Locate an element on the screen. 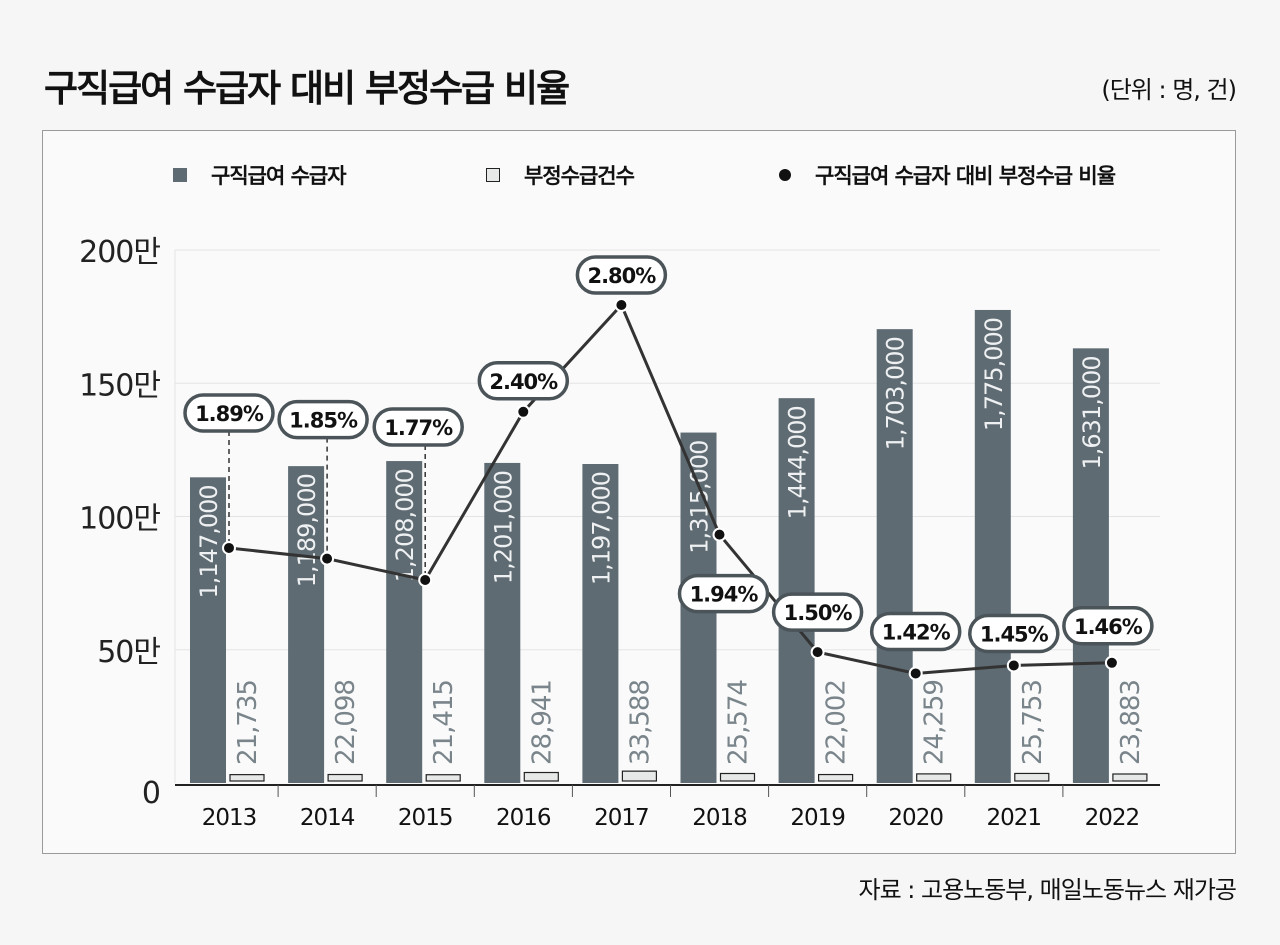 This screenshot has width=1280, height=945. unit-label: (단위 : 명, 건) is located at coordinates (1169, 90).